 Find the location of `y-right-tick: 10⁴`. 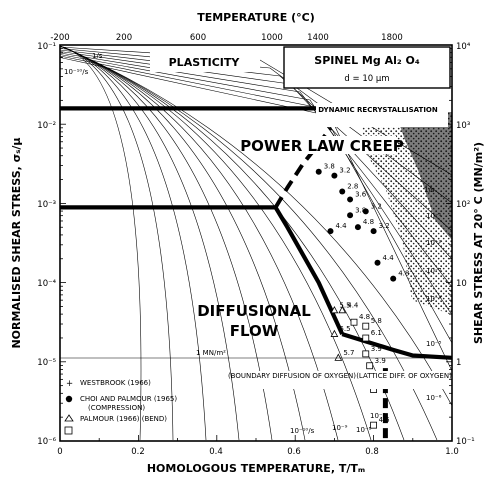

y-right-tick: 10⁴ is located at coordinates (463, 47).